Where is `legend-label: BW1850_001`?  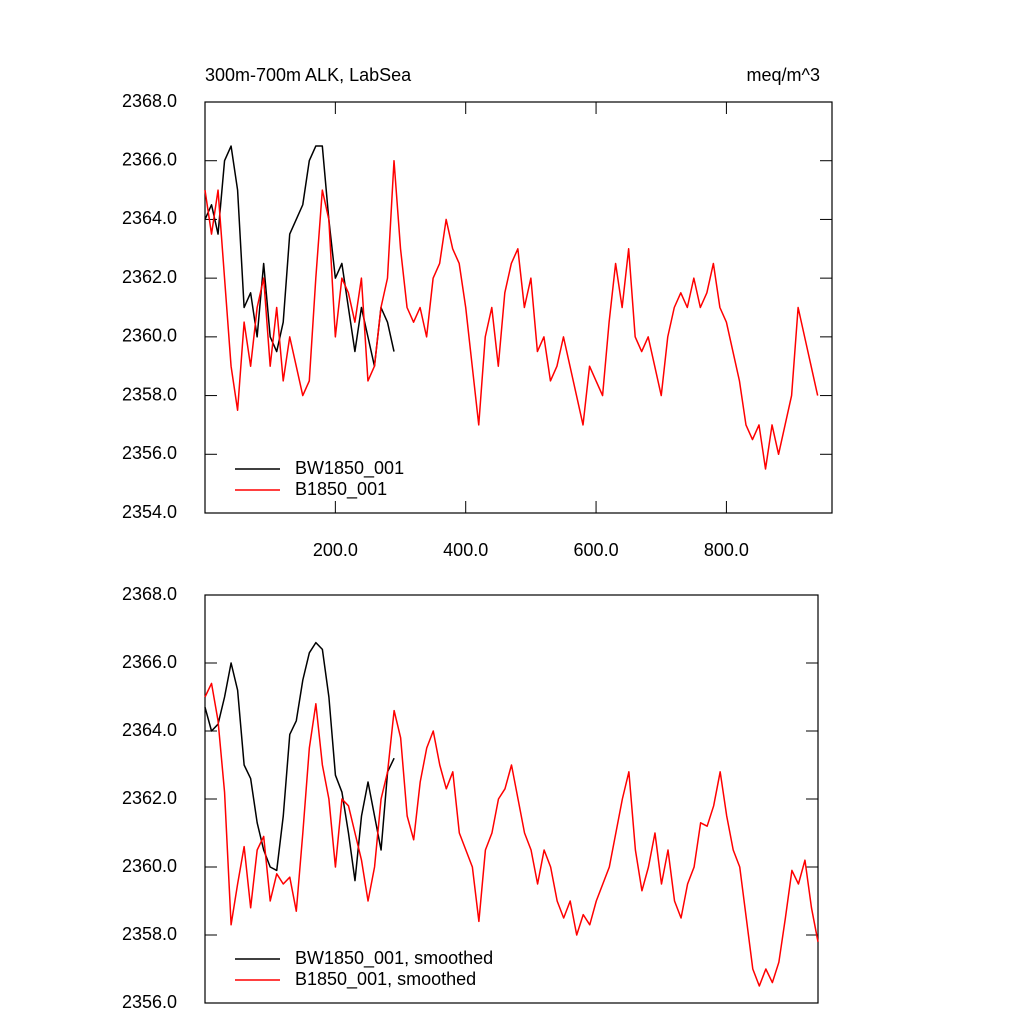
legend-label: BW1850_001 is located at coordinates (349, 468).